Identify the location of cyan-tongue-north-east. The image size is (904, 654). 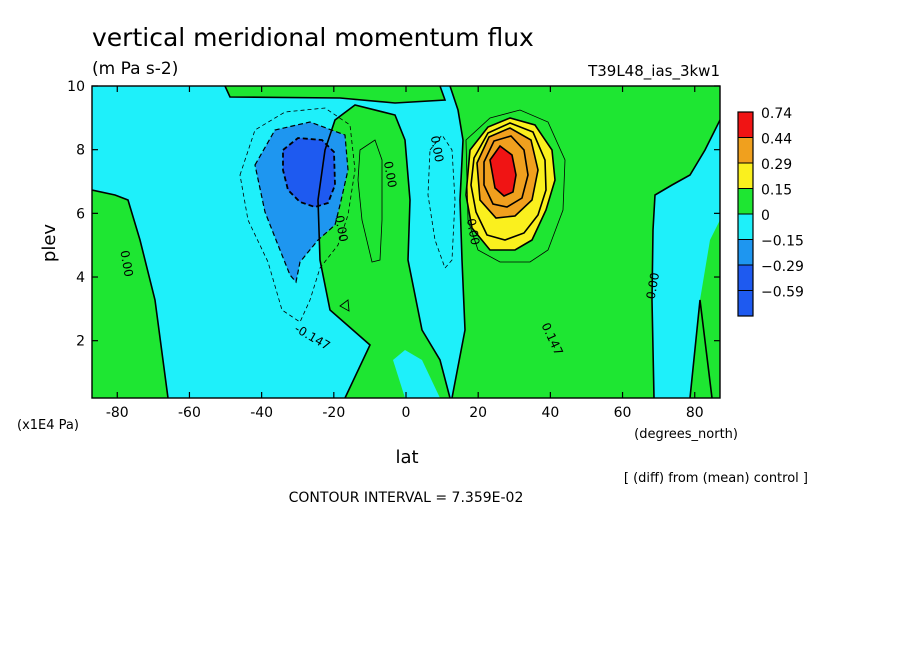
(686, 259).